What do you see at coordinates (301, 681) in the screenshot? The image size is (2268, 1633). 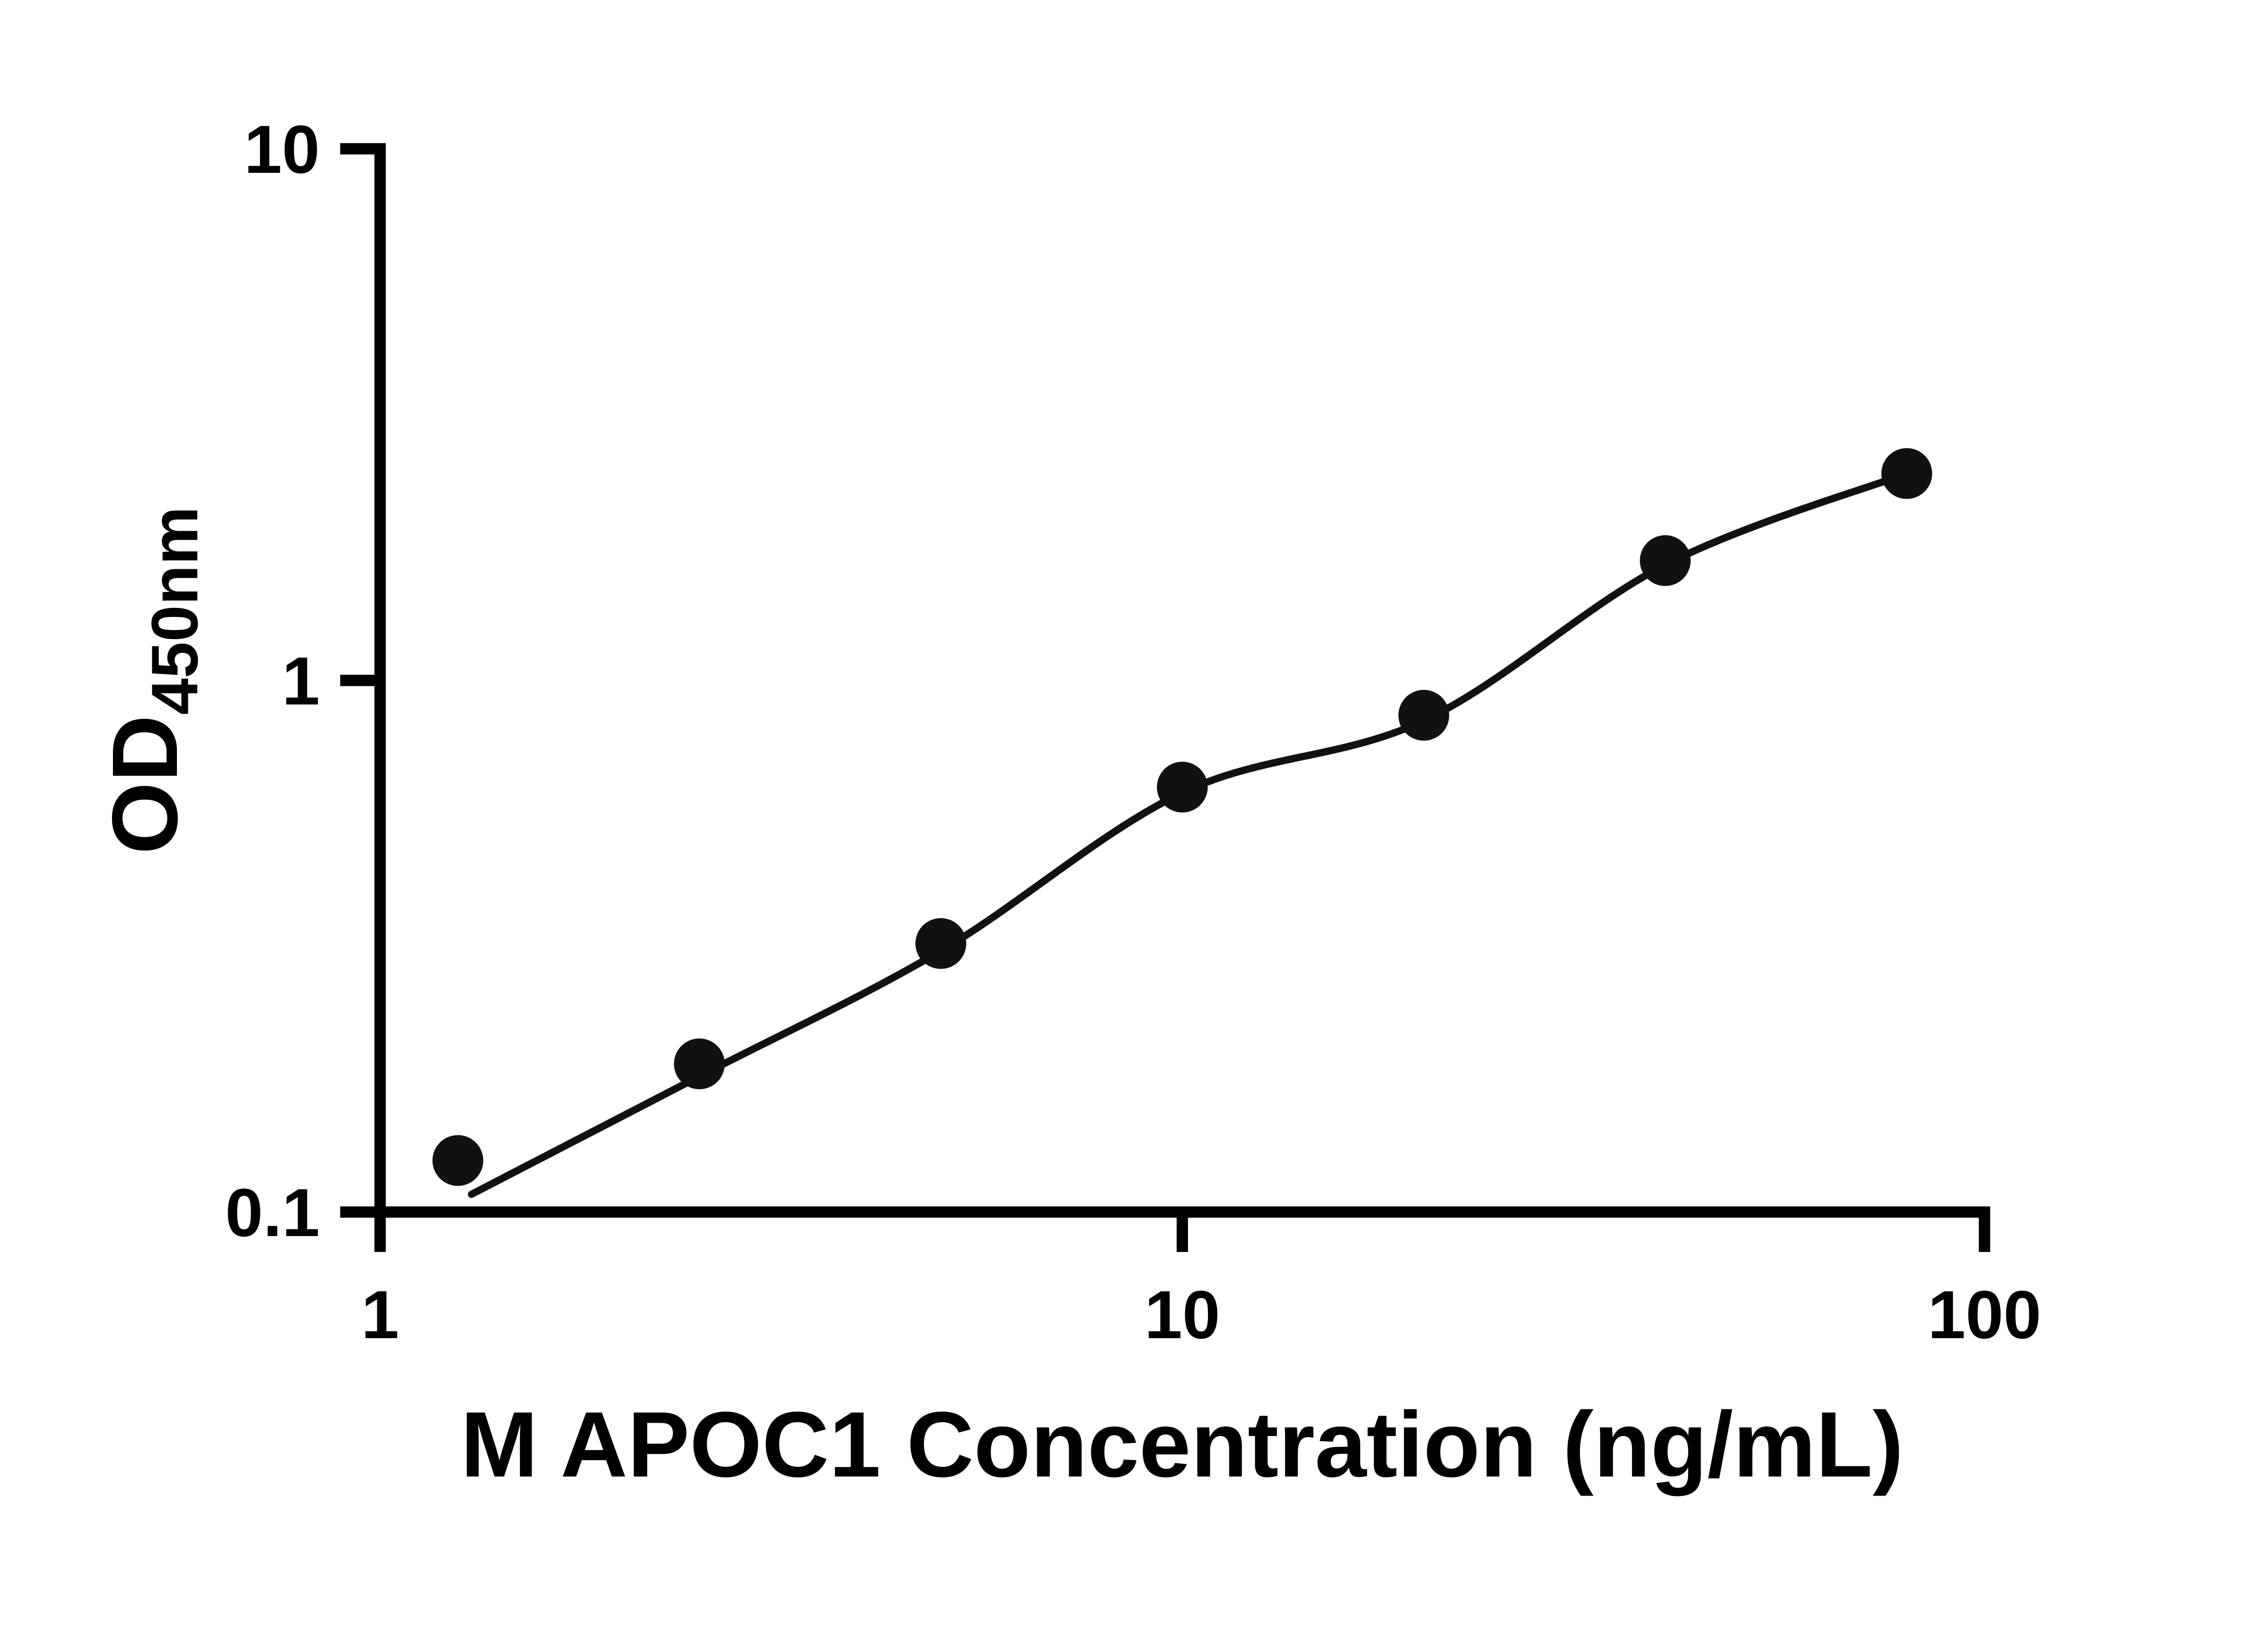 I see `y-tick-label: 1` at bounding box center [301, 681].